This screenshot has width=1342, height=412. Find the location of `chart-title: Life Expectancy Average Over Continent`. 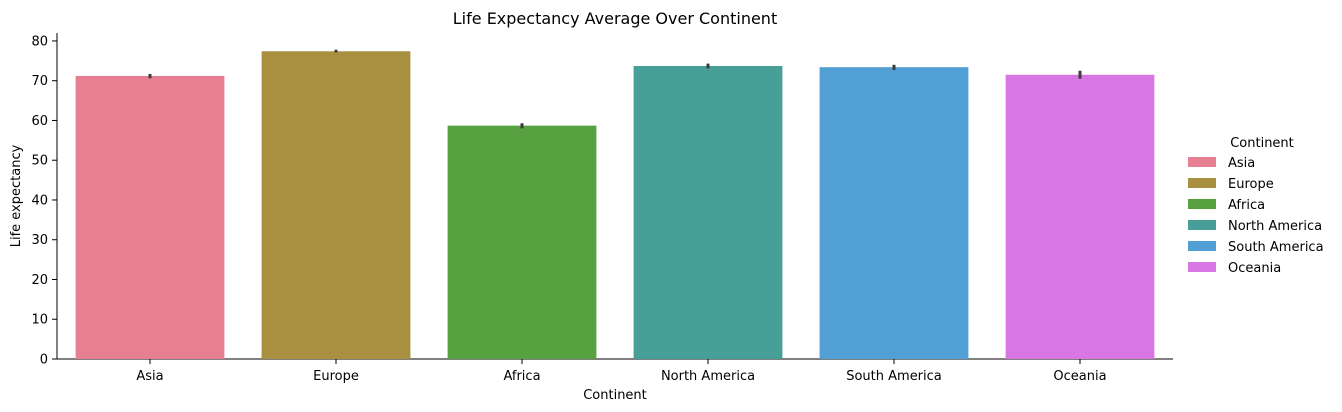

chart-title: Life Expectancy Average Over Continent is located at coordinates (615, 18).